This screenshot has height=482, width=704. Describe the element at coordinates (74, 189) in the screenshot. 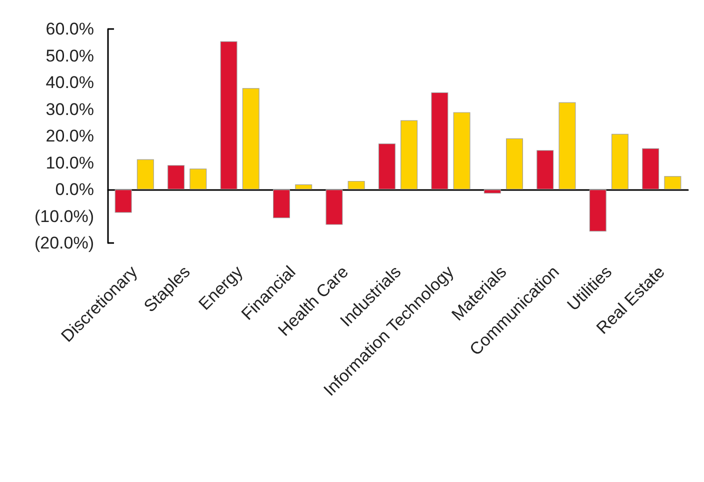

I see `y-tick-label: 0.0%` at that location.